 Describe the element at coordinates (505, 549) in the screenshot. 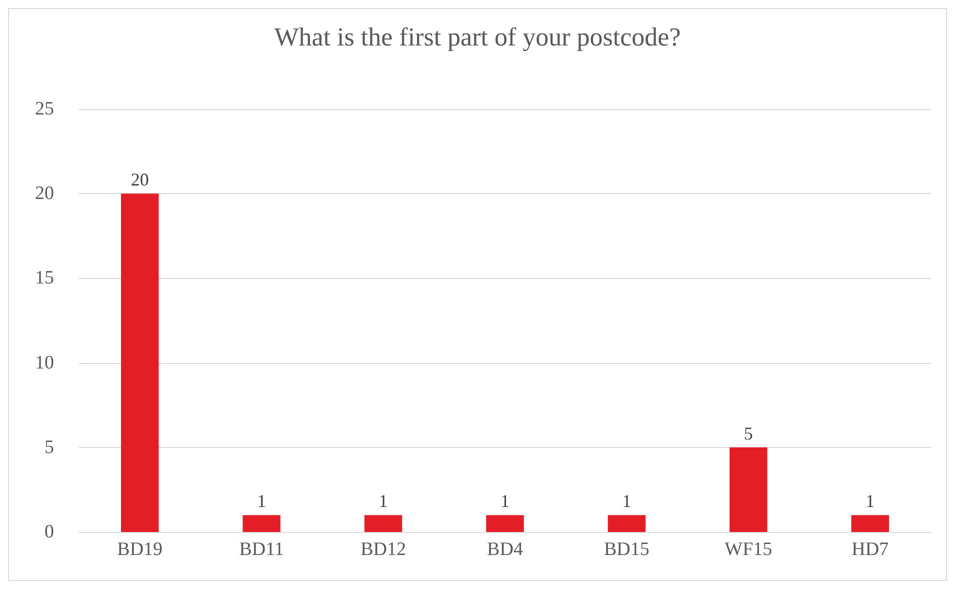

I see `x-tick-label: BD4` at that location.